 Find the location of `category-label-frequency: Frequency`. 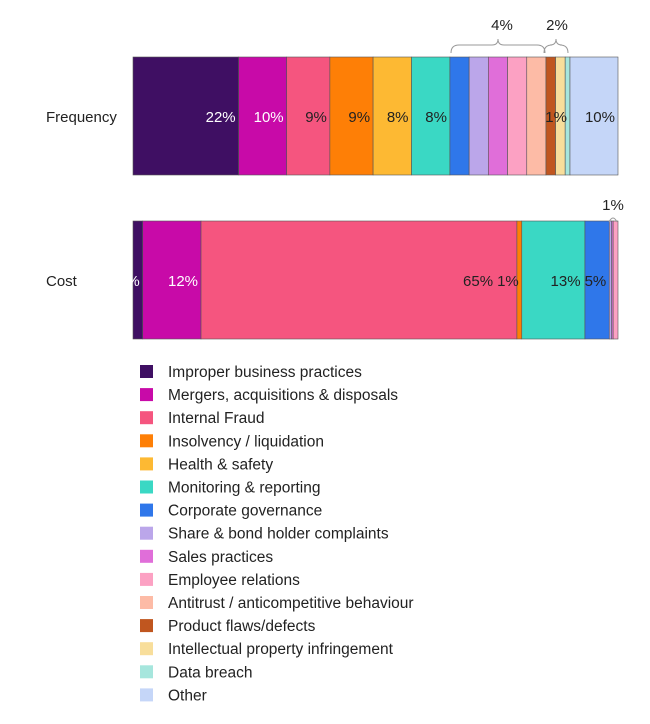

category-label-frequency: Frequency is located at coordinates (81, 117).